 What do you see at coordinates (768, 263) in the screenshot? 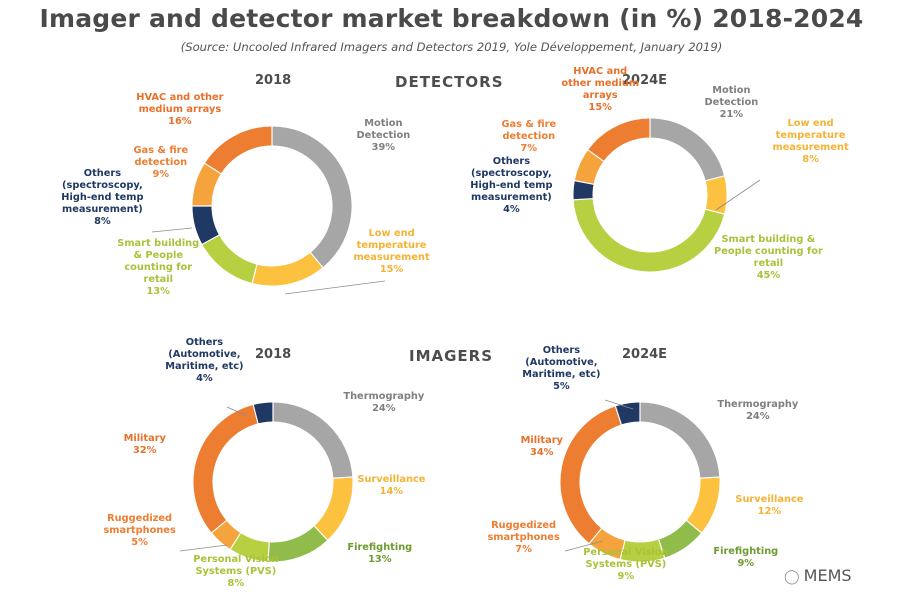
I see `slice-label-line: retail` at bounding box center [768, 263].